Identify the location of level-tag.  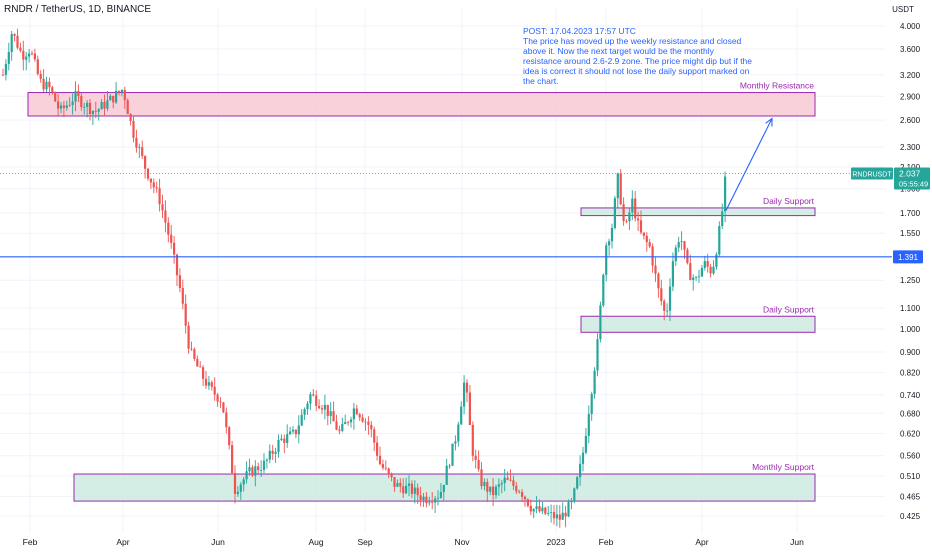
(908, 257).